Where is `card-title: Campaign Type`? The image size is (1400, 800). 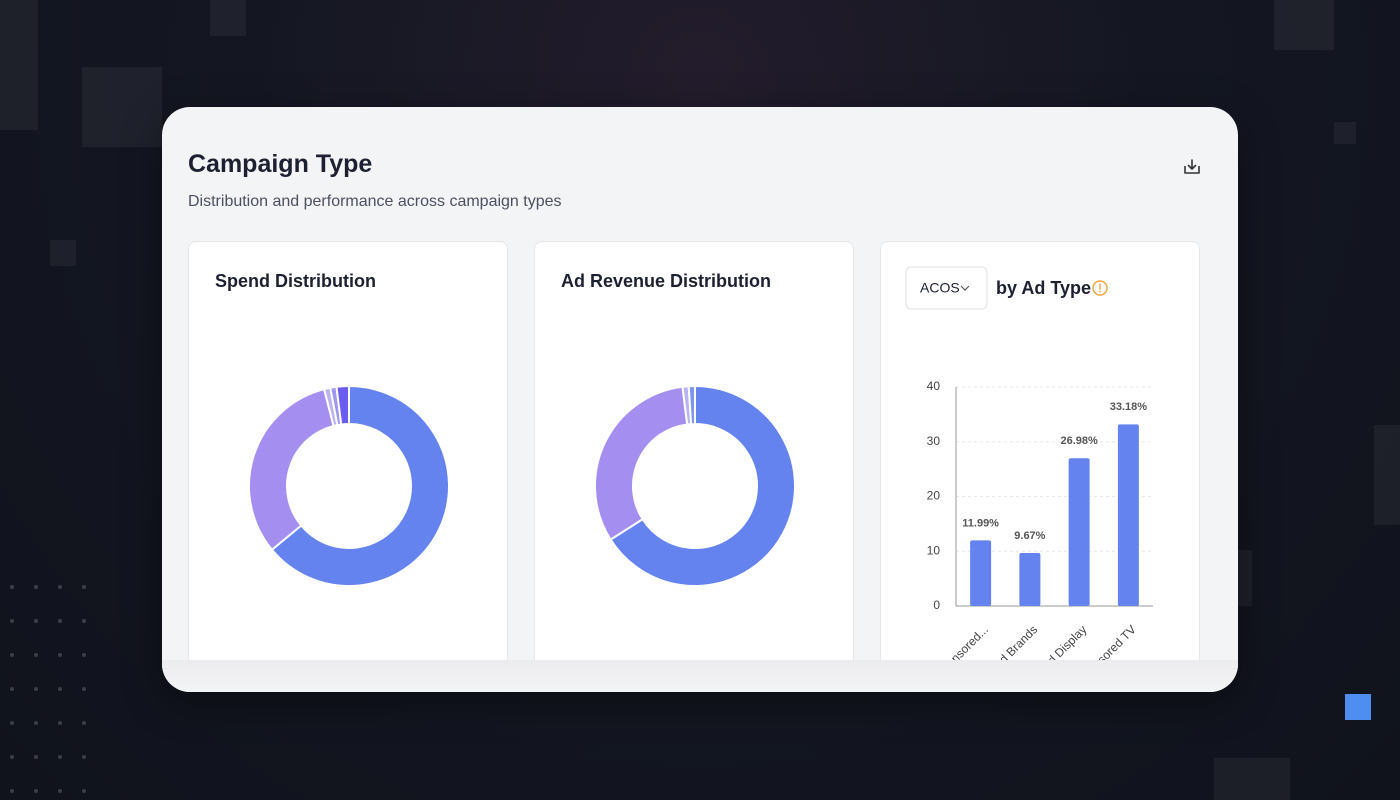 card-title: Campaign Type is located at coordinates (280, 164).